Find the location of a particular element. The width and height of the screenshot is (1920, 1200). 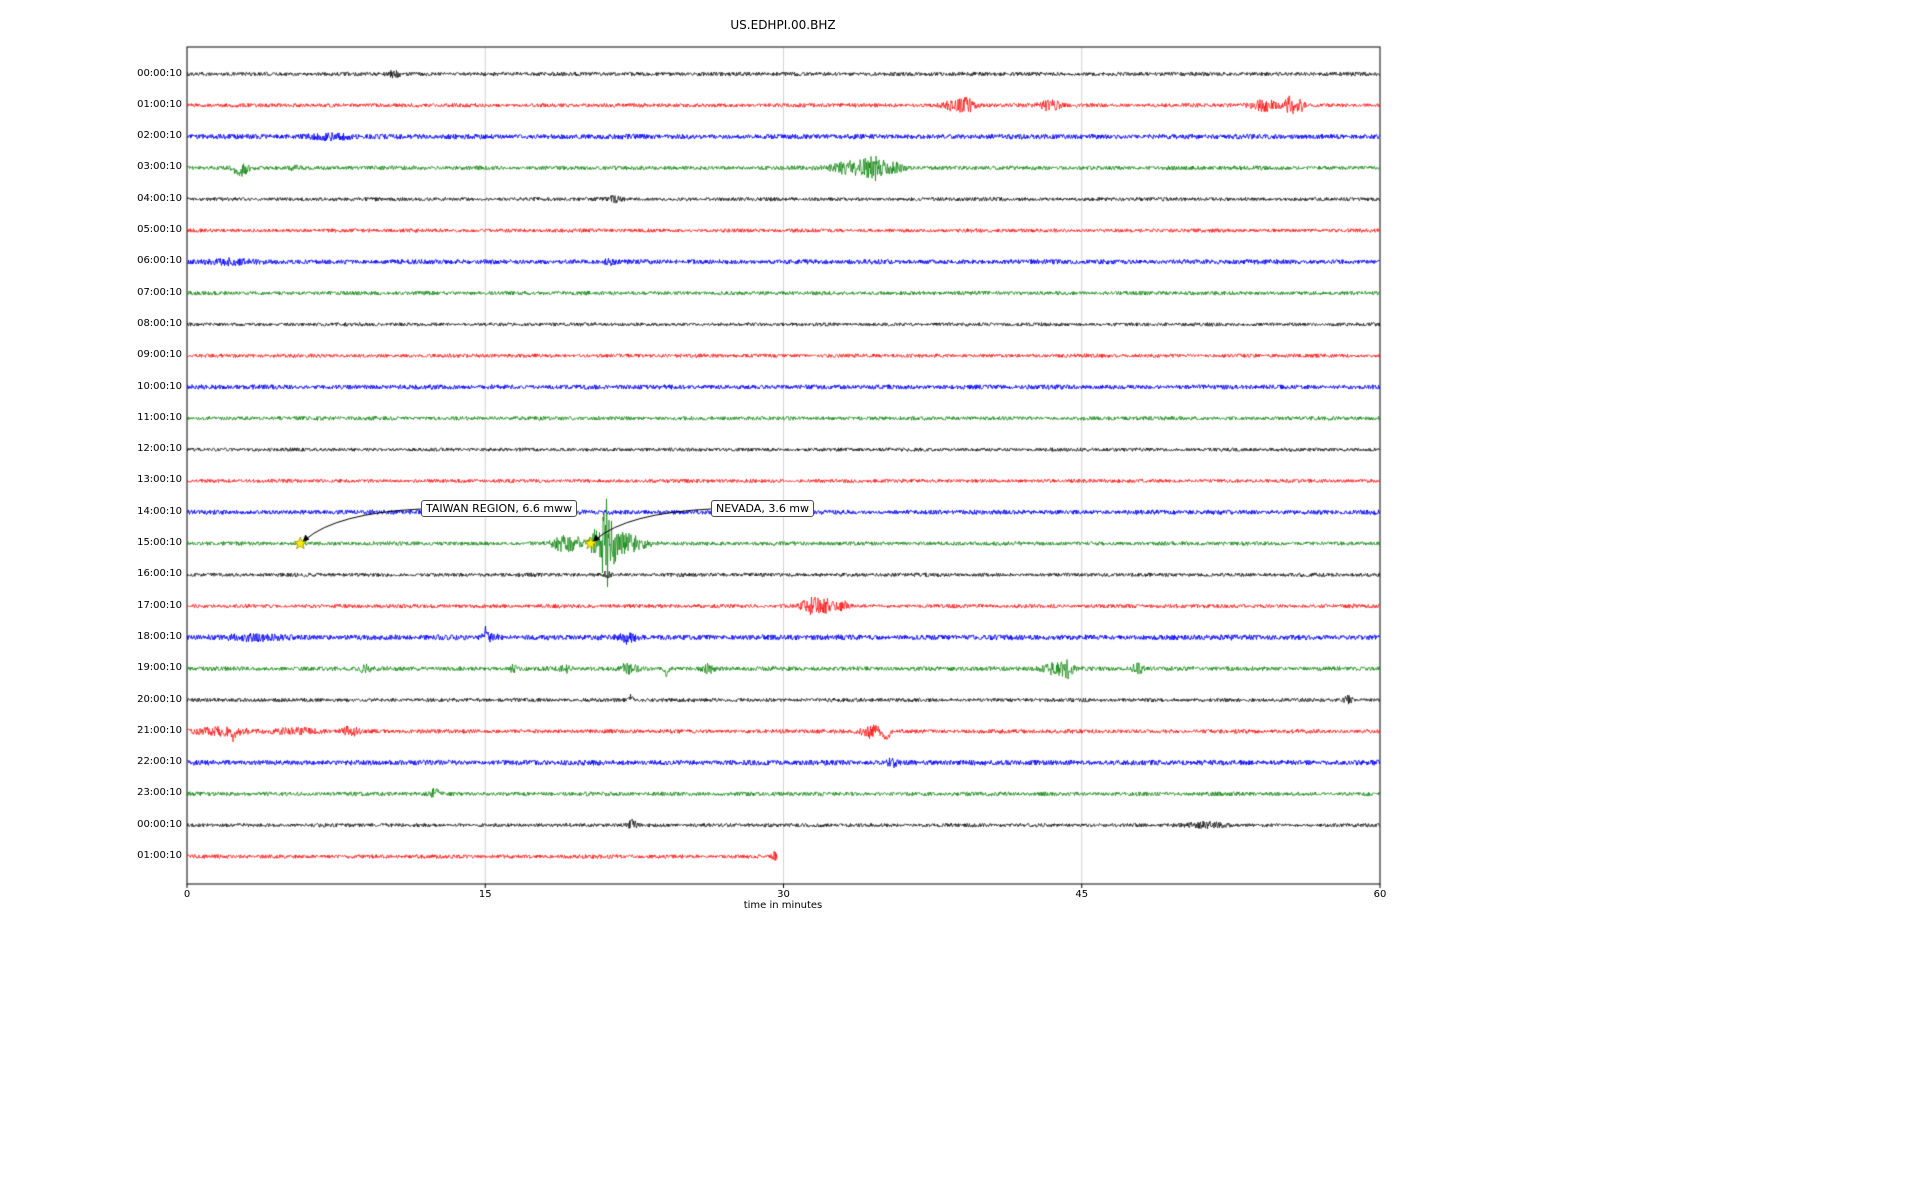

trace-time-label: 14:00:10 is located at coordinates (159, 511).